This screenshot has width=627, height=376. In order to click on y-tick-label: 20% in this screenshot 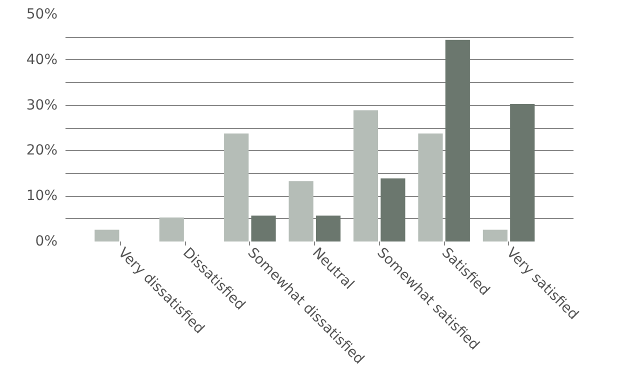, I will do `click(42, 150)`.